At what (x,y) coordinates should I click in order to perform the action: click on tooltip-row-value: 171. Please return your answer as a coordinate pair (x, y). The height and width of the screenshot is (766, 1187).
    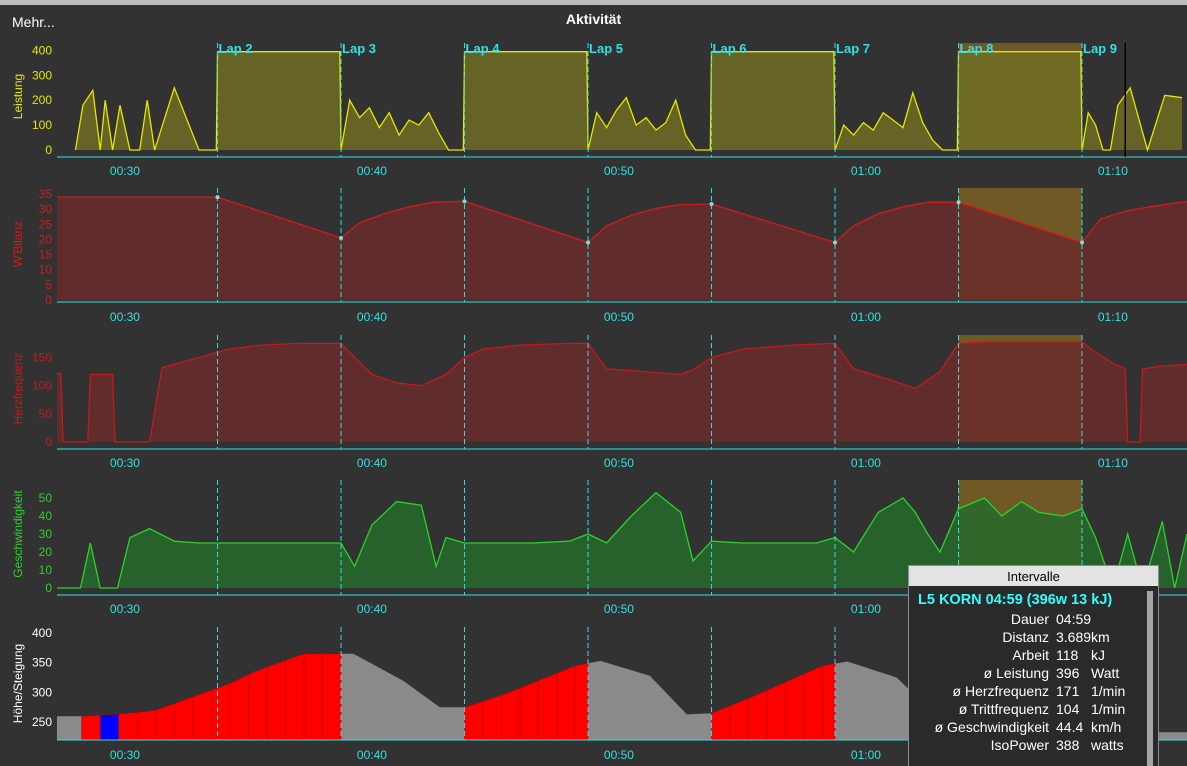
    Looking at the image, I should click on (1068, 691).